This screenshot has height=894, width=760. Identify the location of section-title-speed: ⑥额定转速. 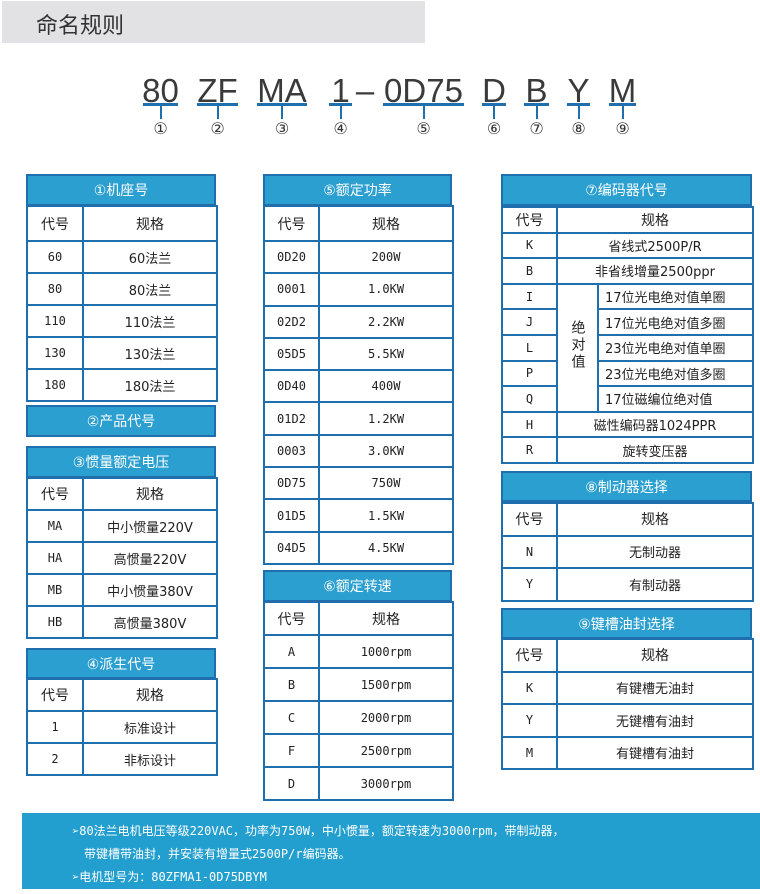
(357, 586).